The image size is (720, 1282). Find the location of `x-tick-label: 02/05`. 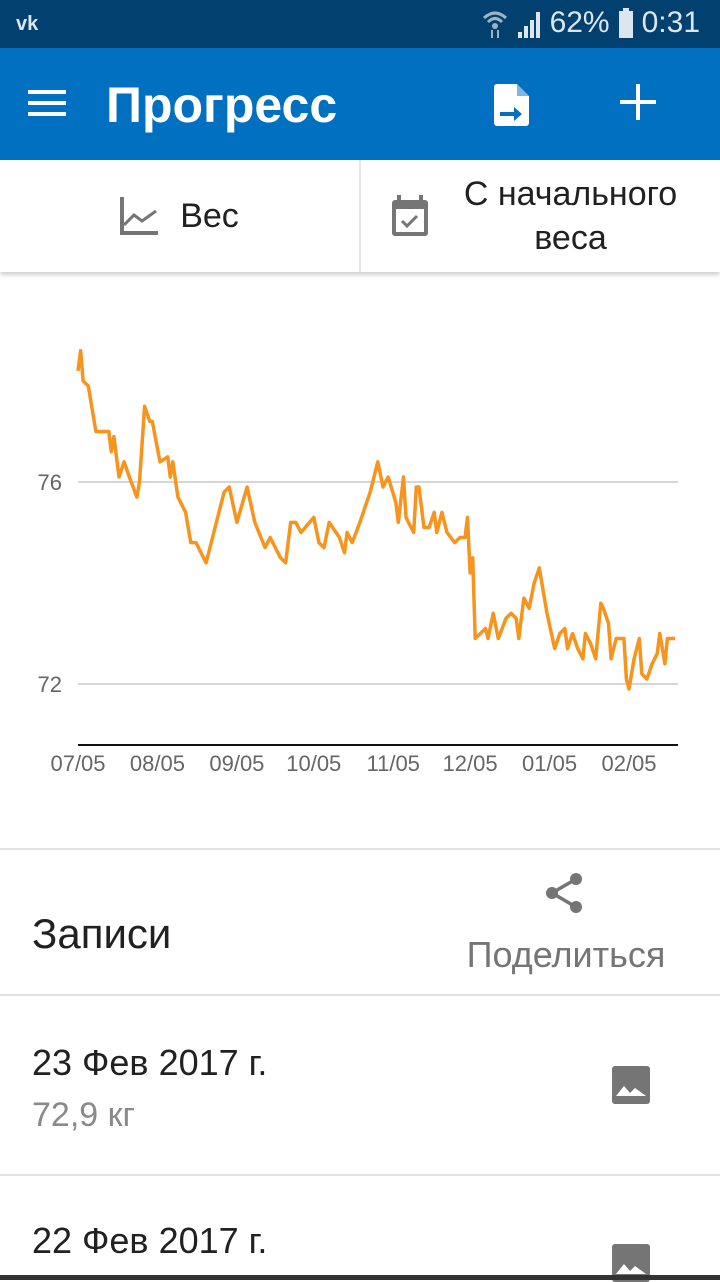

x-tick-label: 02/05 is located at coordinates (628, 763).